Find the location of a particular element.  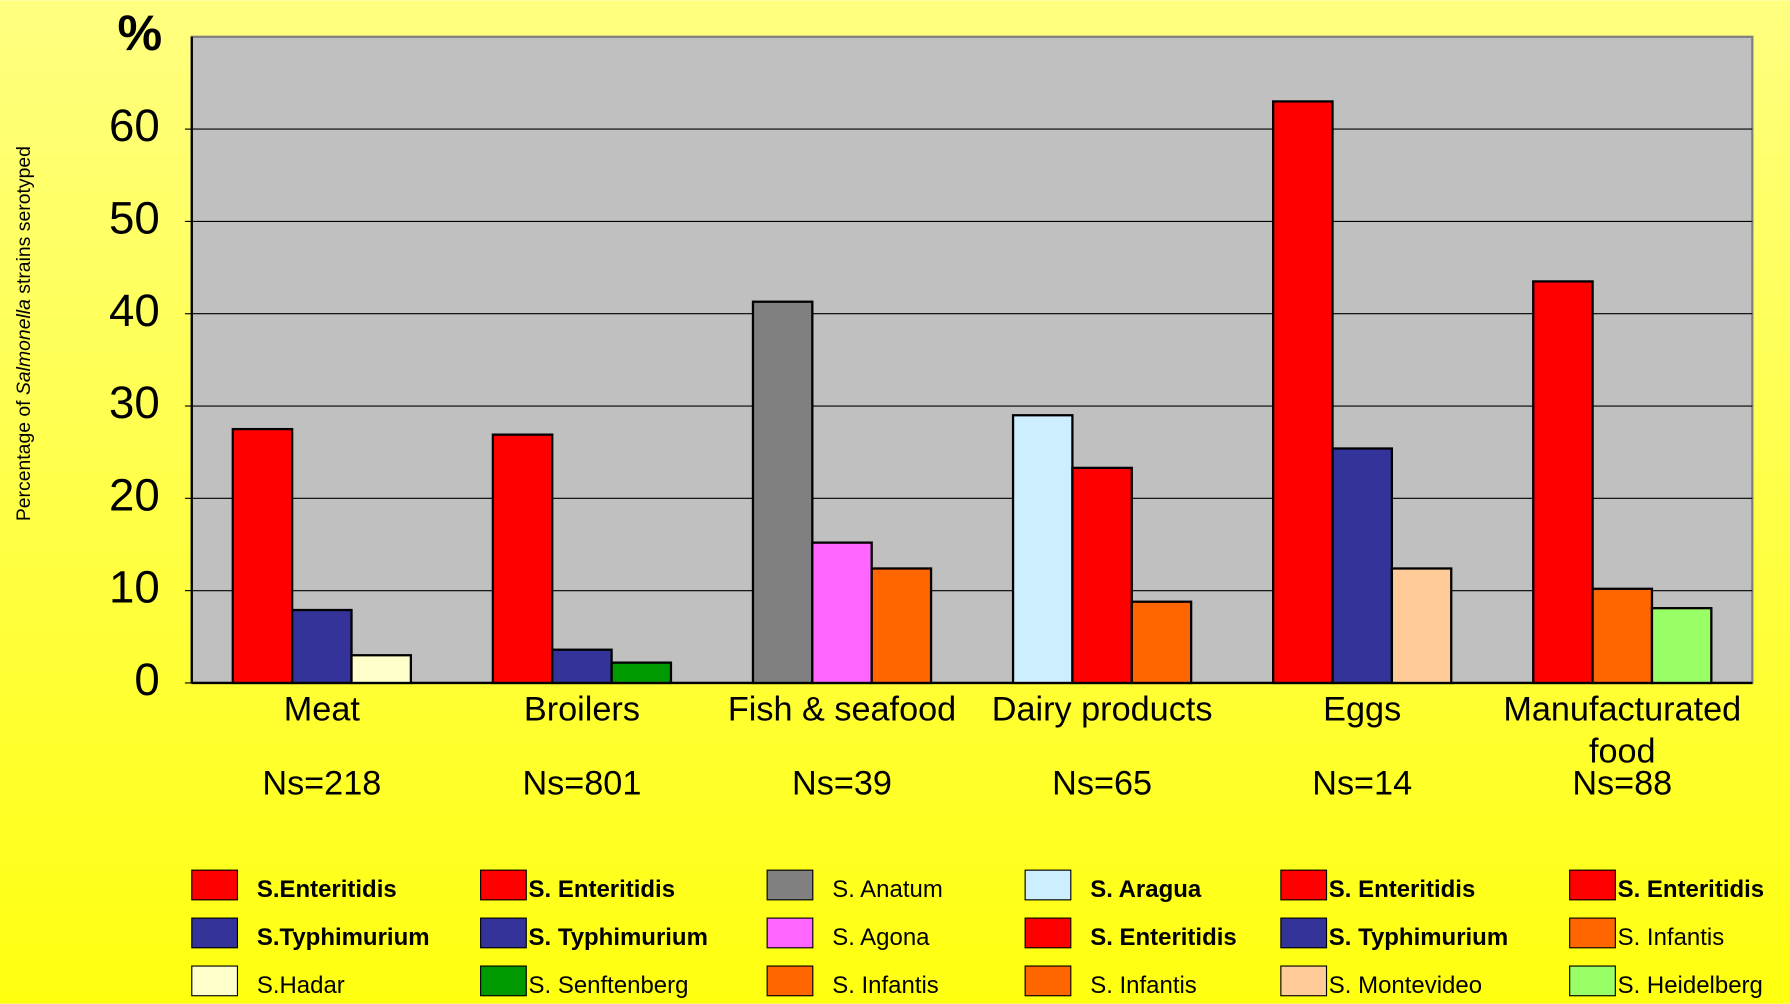

y-tick-label: 50 is located at coordinates (134, 217).